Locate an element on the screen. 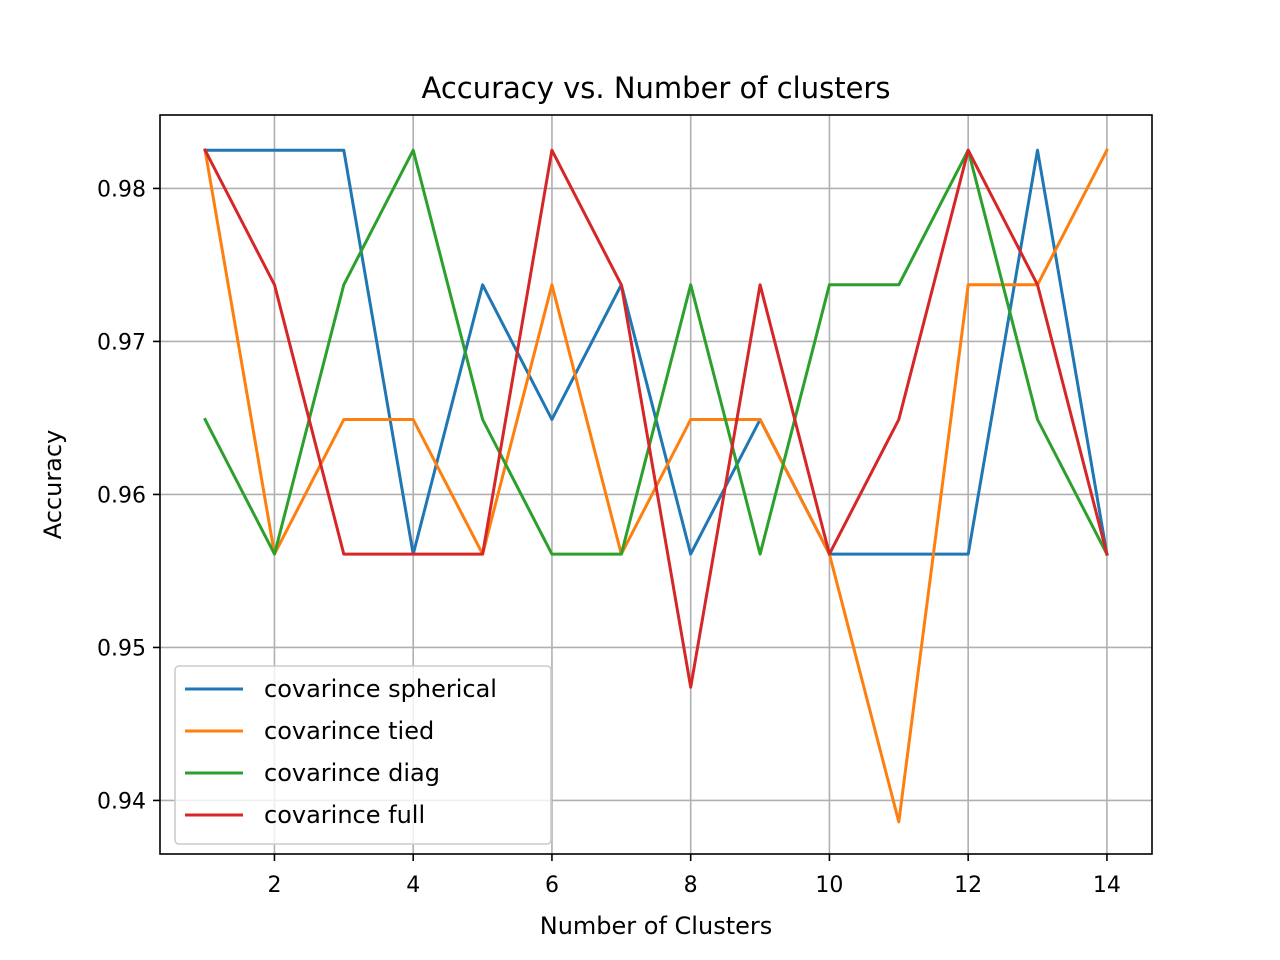 The image size is (1280, 960). x-tick-label: 10 is located at coordinates (829, 885).